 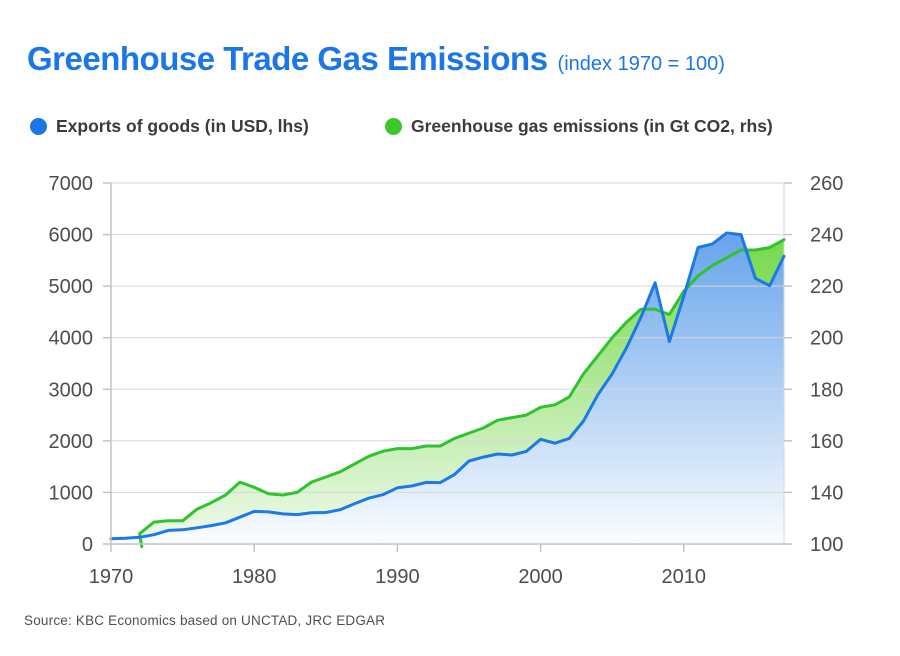 What do you see at coordinates (826, 236) in the screenshot?
I see `y-axis-right-label: 240` at bounding box center [826, 236].